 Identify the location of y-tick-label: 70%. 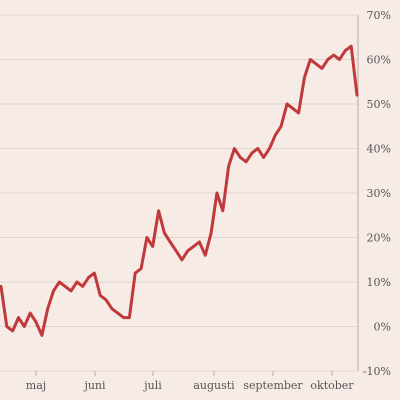
(379, 15).